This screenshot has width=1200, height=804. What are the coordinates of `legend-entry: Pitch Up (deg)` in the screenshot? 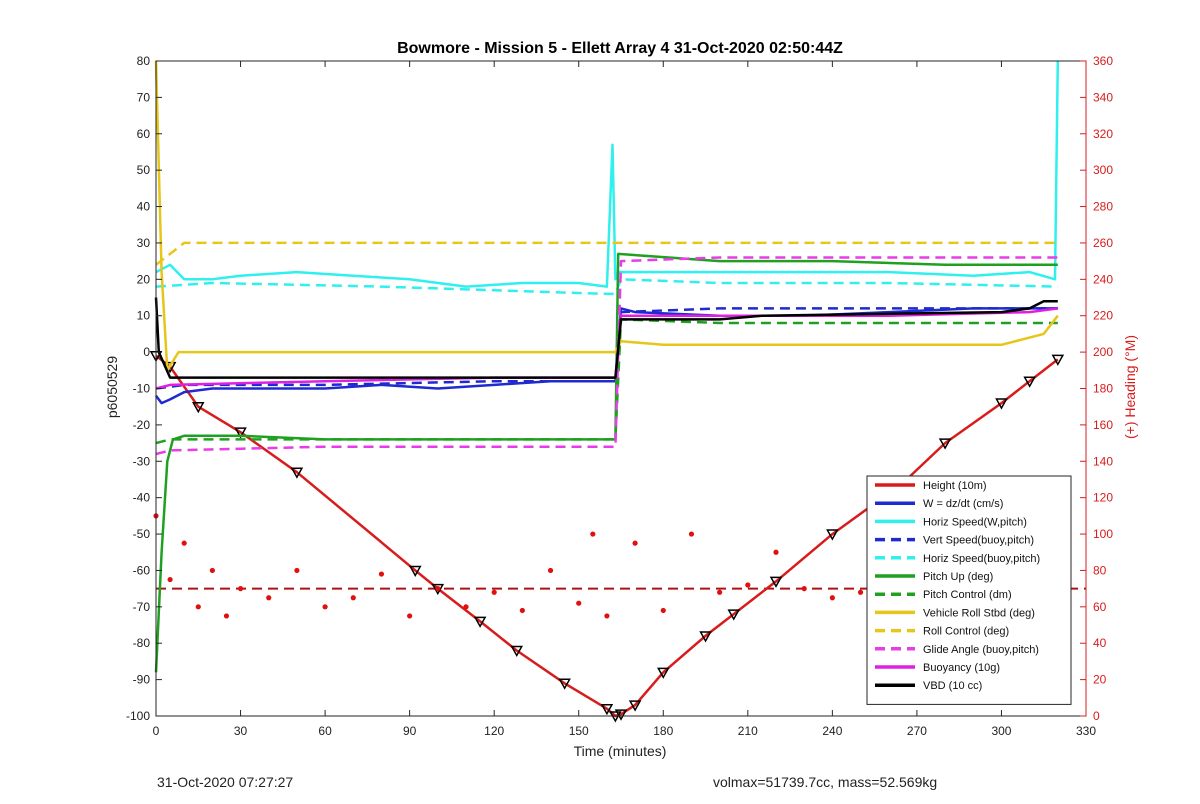 It's located at (958, 577).